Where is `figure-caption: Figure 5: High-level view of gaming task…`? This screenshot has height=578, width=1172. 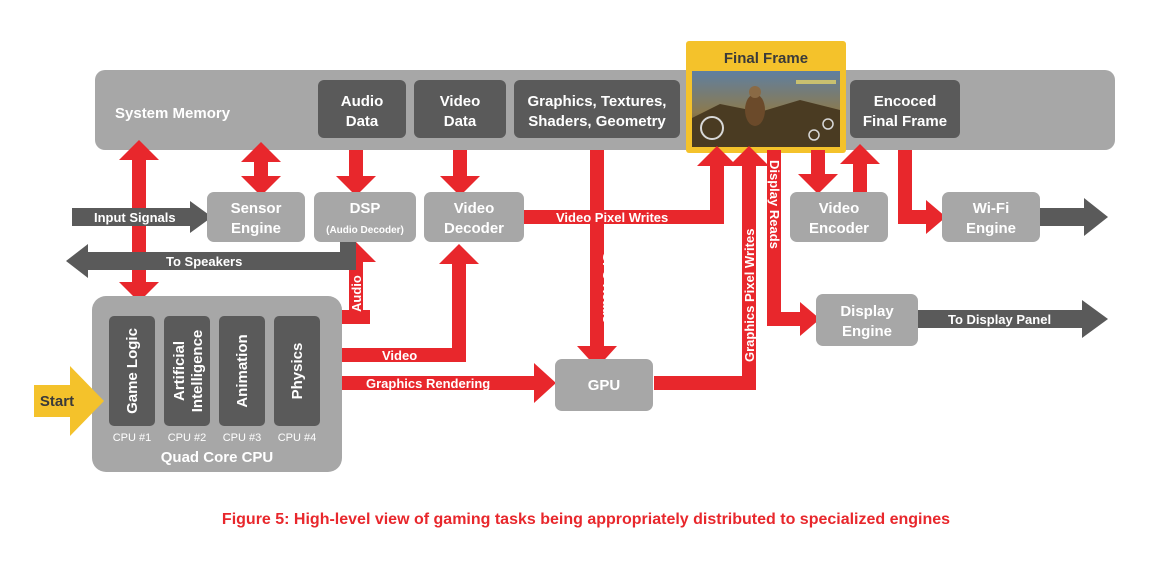
figure-caption: Figure 5: High-level view of gaming task… is located at coordinates (586, 519).